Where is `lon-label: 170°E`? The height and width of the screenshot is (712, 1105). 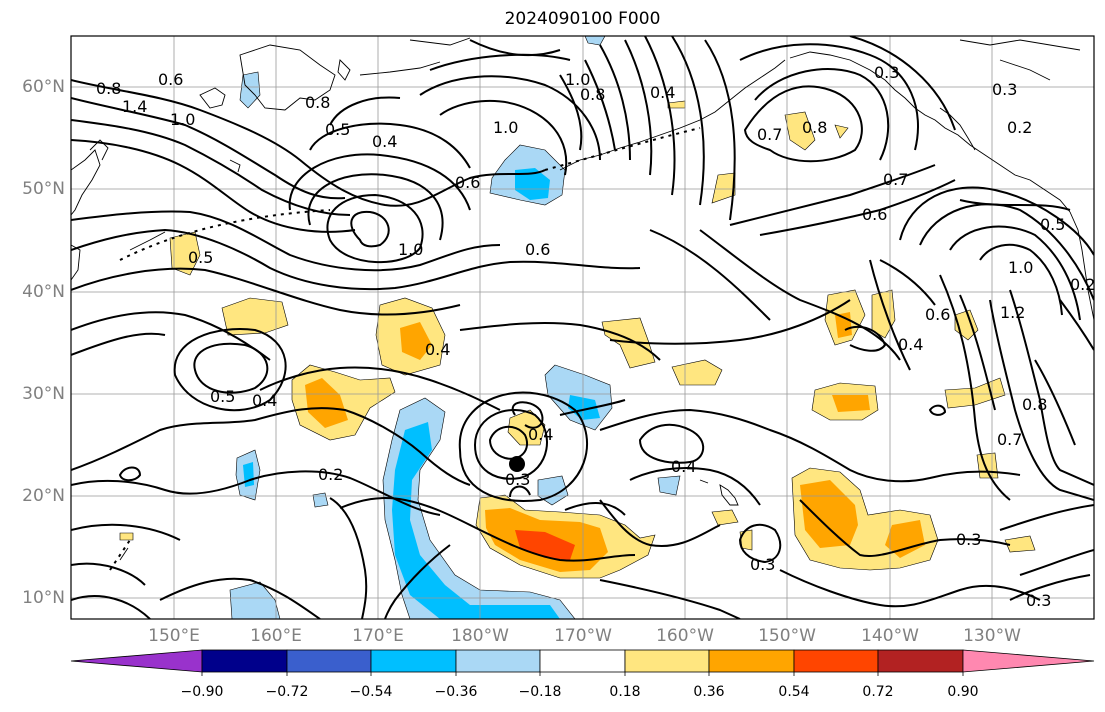
lon-label: 170°E is located at coordinates (378, 636).